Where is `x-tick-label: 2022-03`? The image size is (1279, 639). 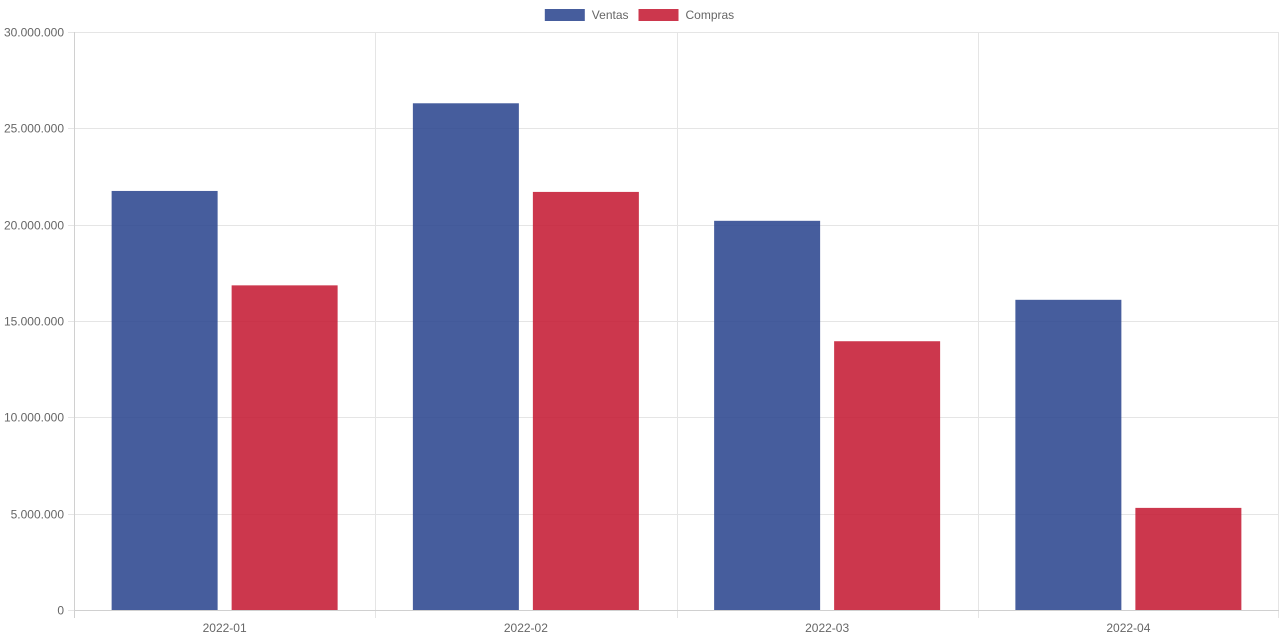 x-tick-label: 2022-03 is located at coordinates (827, 628).